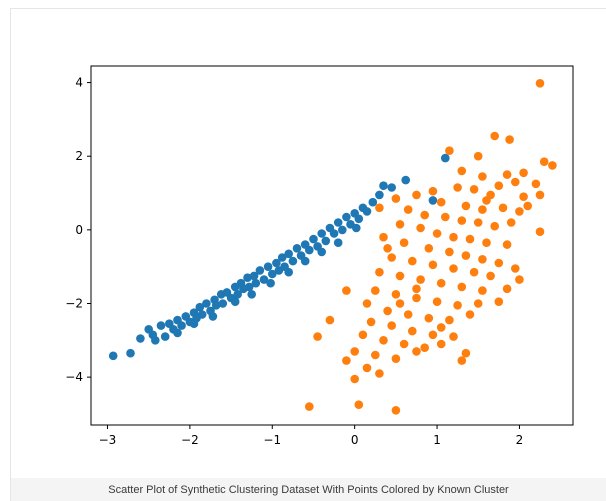  What do you see at coordinates (108, 440) in the screenshot?
I see `x-tick-label: −3` at bounding box center [108, 440].